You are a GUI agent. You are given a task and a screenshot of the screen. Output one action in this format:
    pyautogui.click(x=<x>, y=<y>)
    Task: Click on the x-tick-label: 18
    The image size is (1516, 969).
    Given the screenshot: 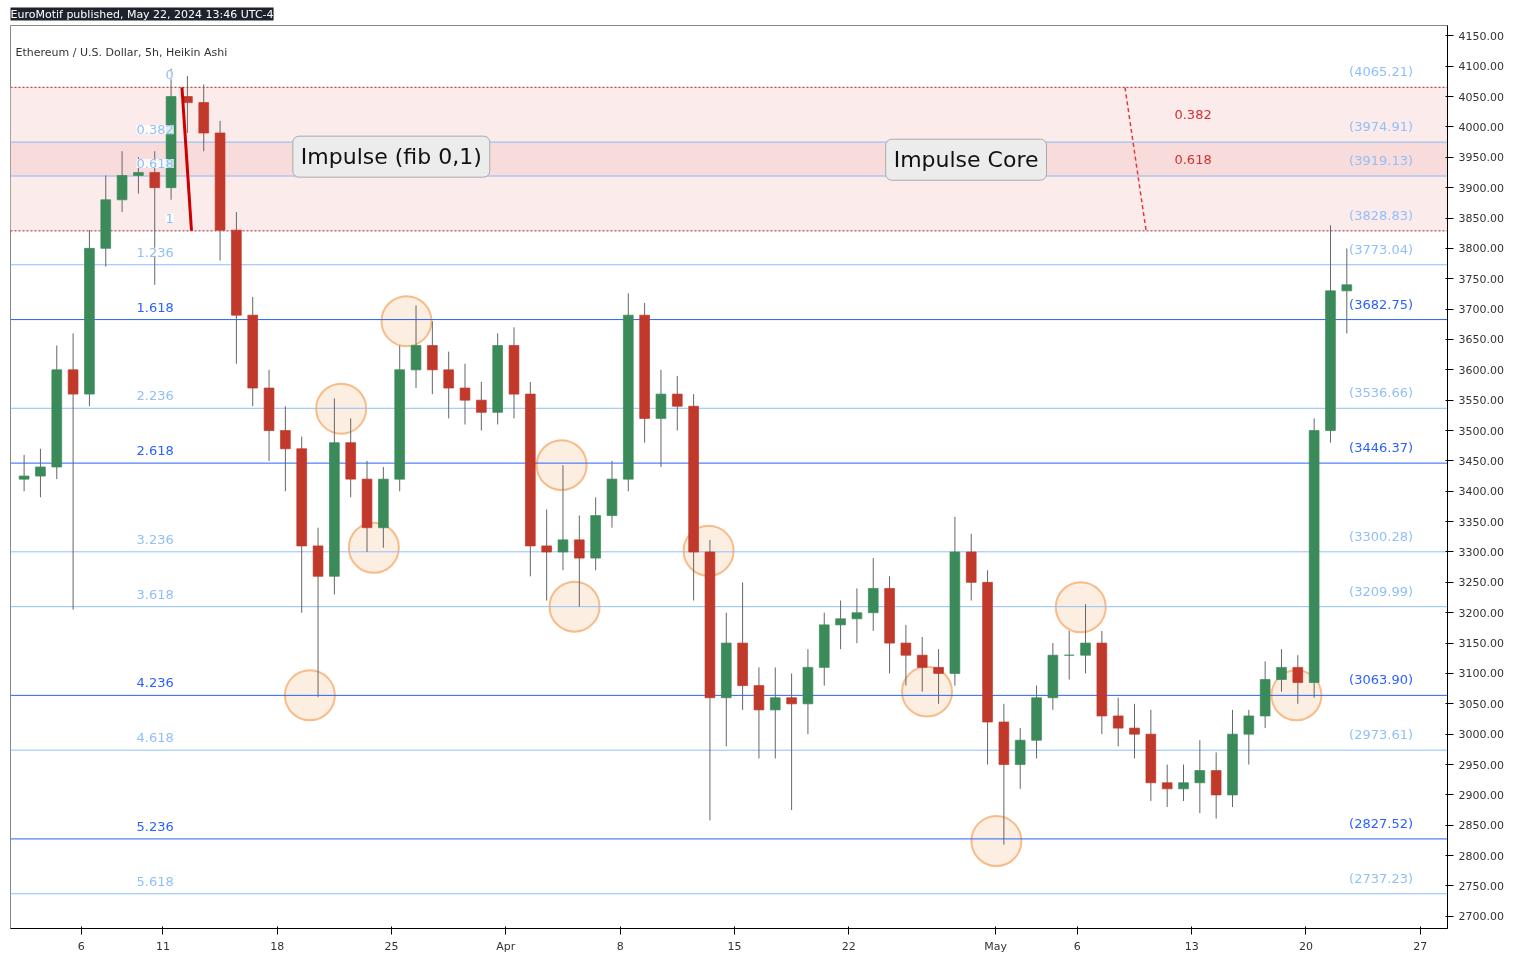 What is the action you would take?
    pyautogui.click(x=277, y=946)
    